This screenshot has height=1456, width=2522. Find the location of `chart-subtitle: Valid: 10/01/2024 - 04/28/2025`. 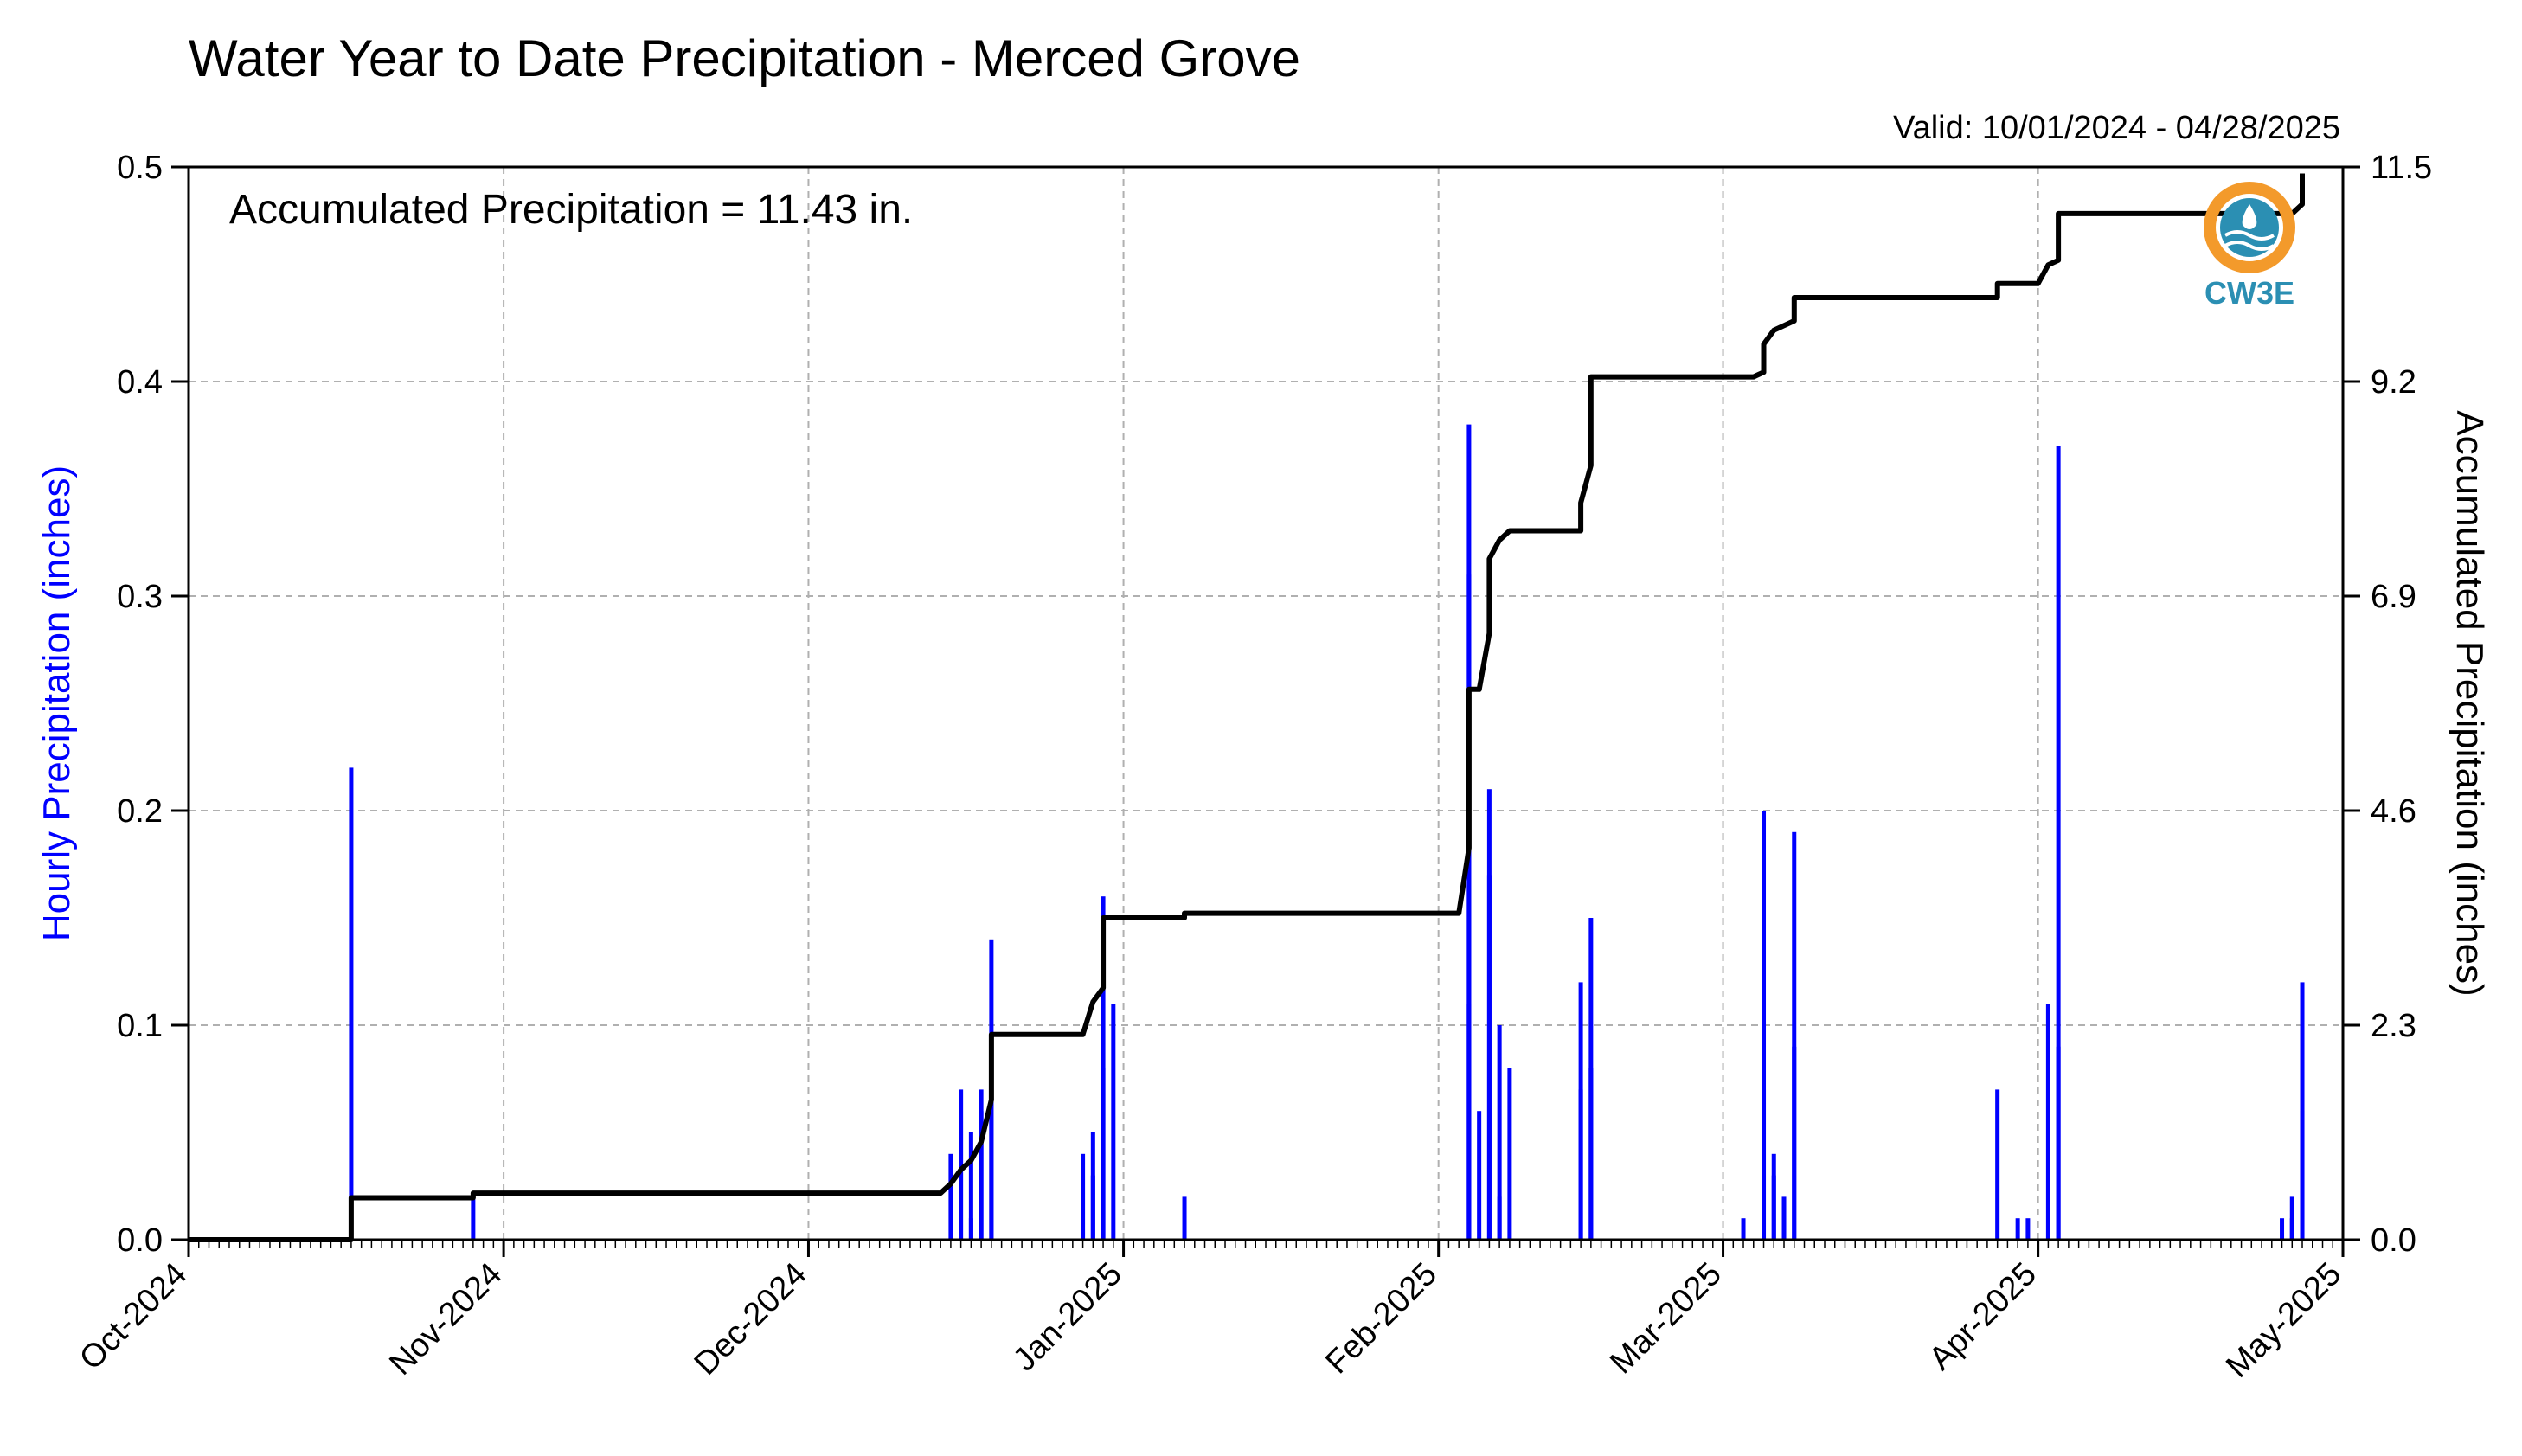

chart-subtitle: Valid: 10/01/2024 - 04/28/2025 is located at coordinates (2116, 128).